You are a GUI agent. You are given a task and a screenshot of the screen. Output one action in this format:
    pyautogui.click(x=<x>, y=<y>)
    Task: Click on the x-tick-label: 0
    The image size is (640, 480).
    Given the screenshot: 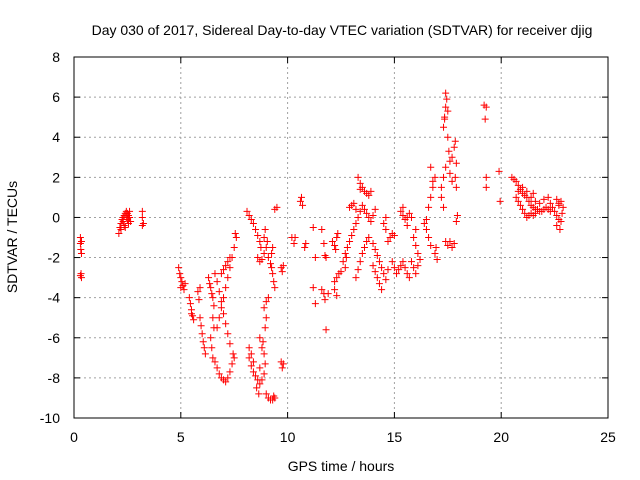 What is the action you would take?
    pyautogui.click(x=74, y=437)
    